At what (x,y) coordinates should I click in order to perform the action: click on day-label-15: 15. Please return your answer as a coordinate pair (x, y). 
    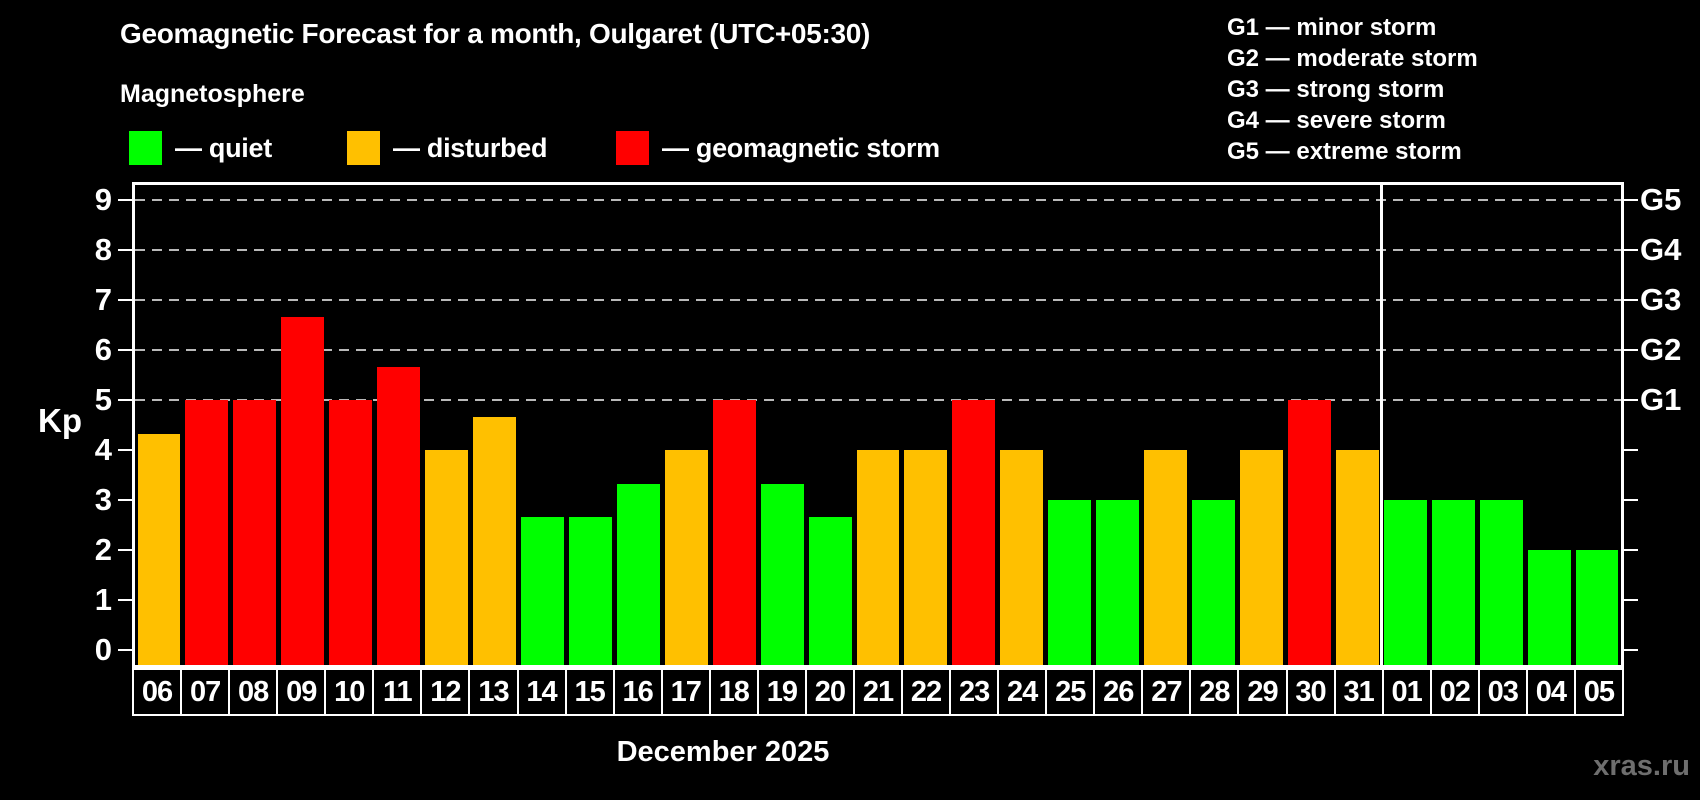
    Looking at the image, I should click on (591, 692).